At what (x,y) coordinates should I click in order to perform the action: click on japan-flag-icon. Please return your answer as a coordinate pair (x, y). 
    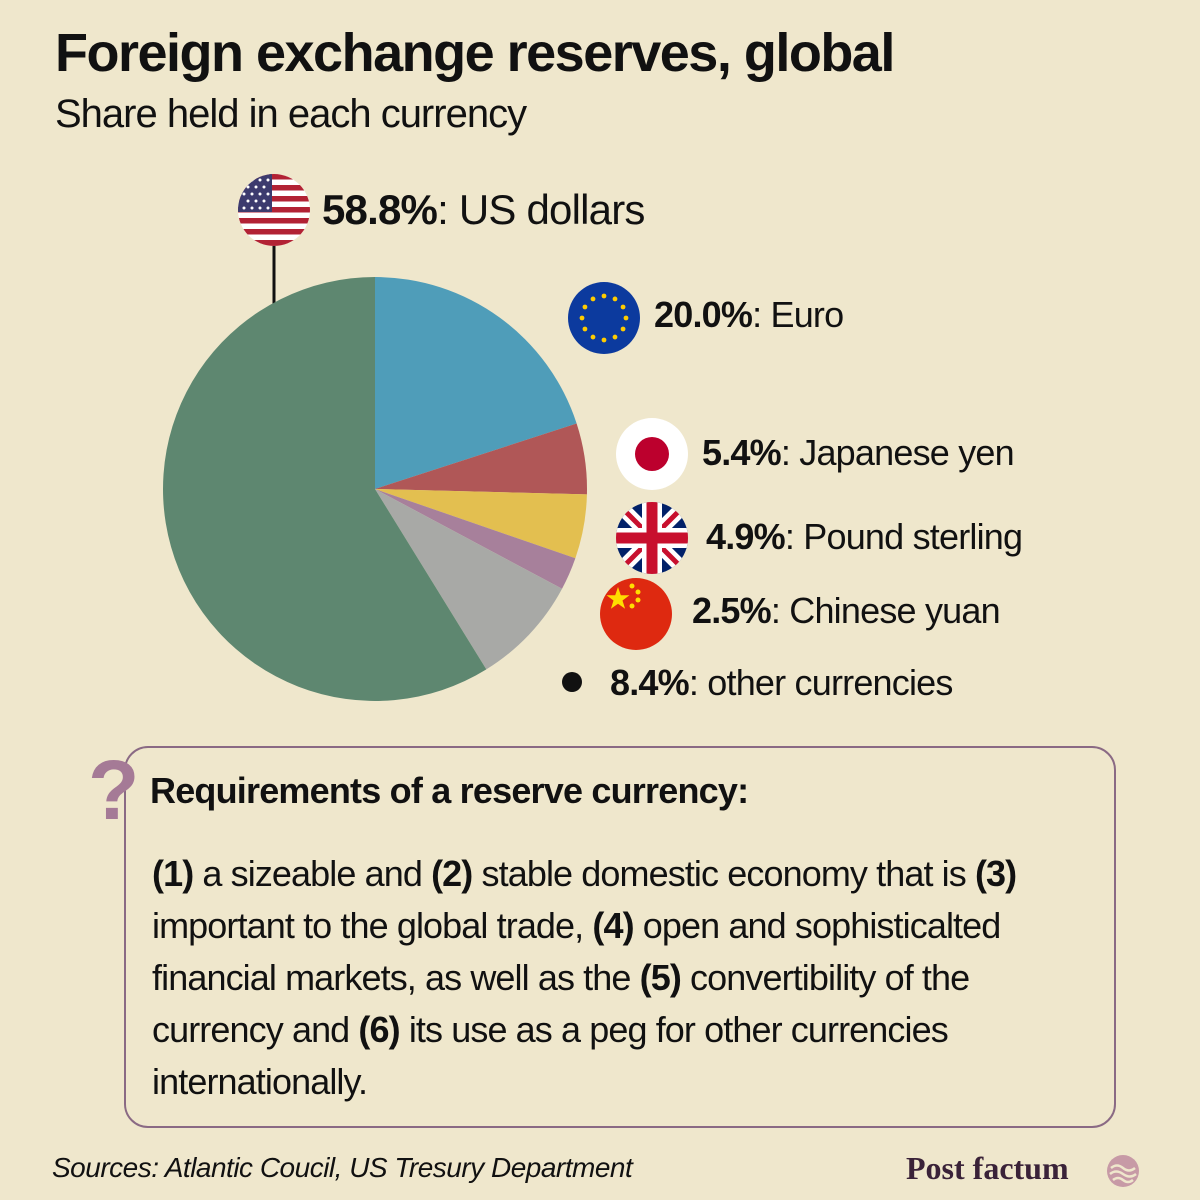
    Looking at the image, I should click on (652, 454).